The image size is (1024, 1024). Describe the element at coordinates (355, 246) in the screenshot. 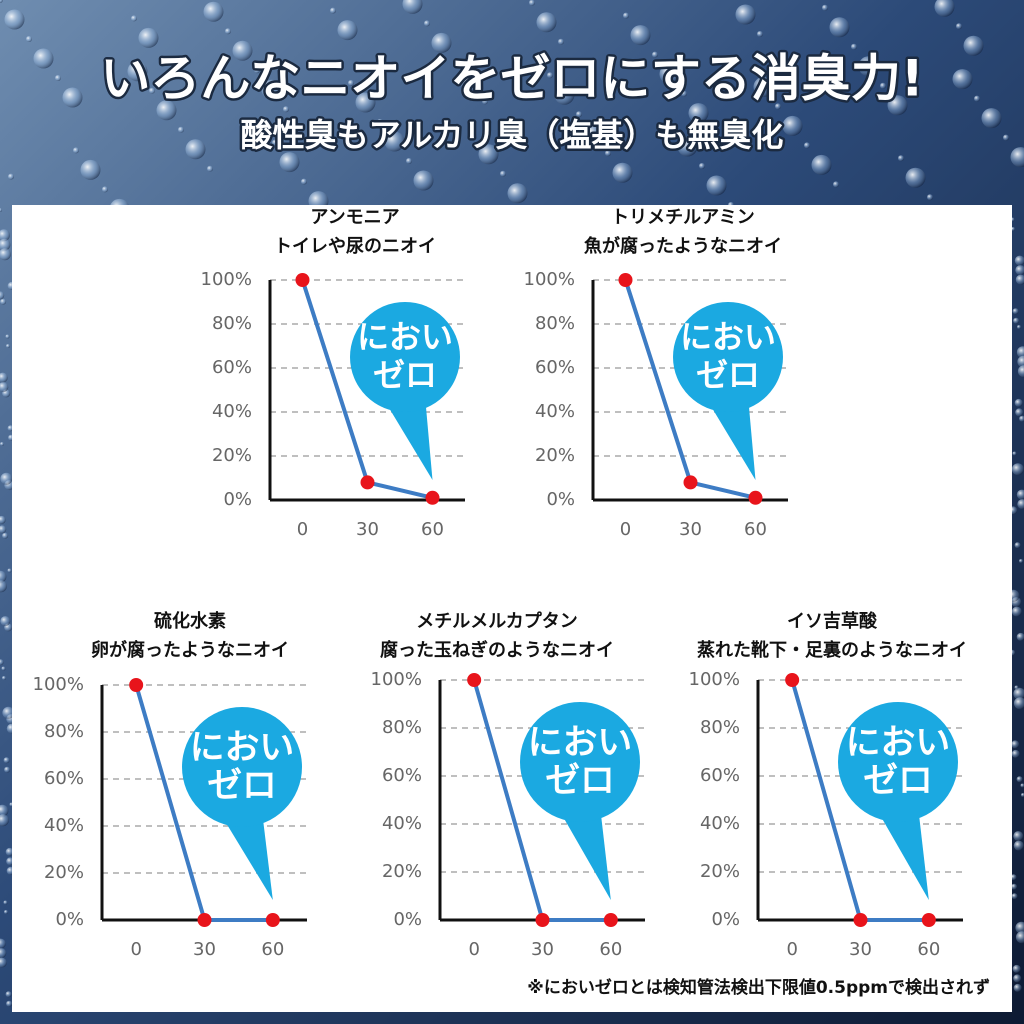

I see `chart-subtitle: トイレや尿のニオイ` at that location.